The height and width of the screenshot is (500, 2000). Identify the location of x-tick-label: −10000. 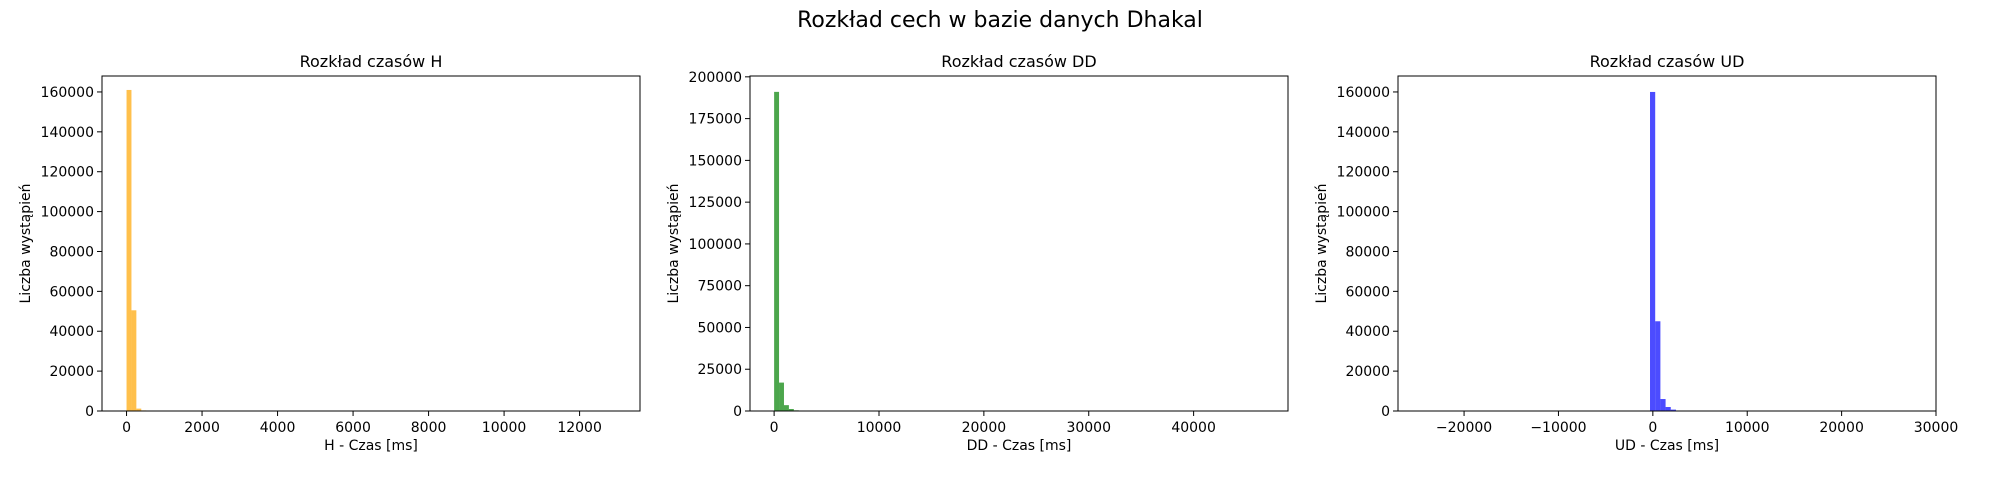
(1558, 428).